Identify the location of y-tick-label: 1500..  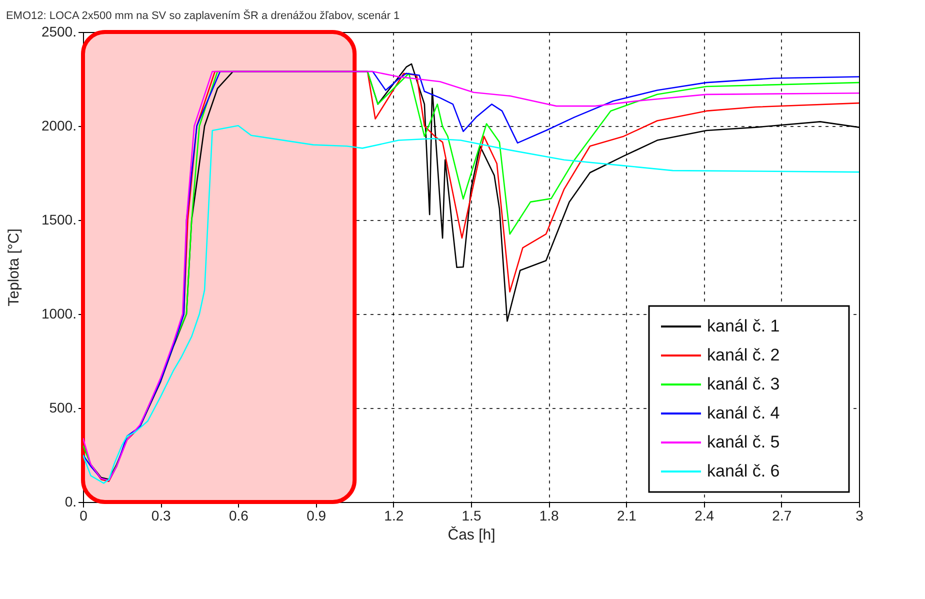
(58, 220).